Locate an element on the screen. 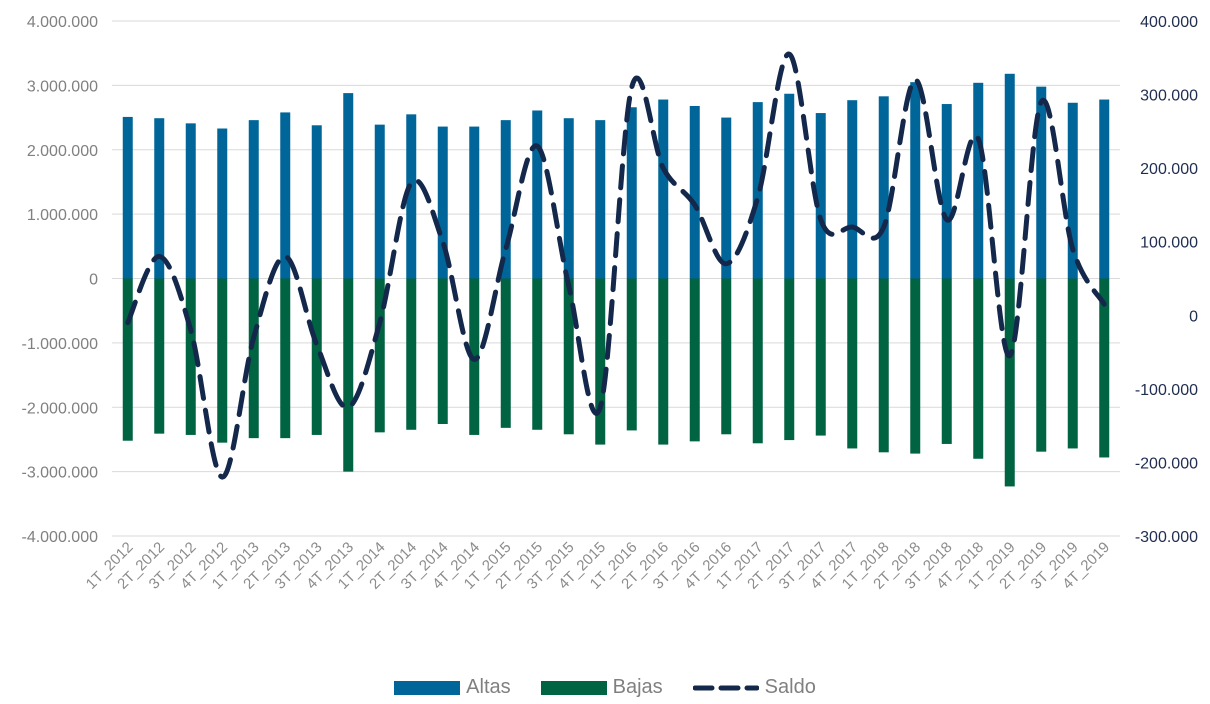 The image size is (1210, 704). right-axis-tick-label: -100.000 is located at coordinates (1166, 390).